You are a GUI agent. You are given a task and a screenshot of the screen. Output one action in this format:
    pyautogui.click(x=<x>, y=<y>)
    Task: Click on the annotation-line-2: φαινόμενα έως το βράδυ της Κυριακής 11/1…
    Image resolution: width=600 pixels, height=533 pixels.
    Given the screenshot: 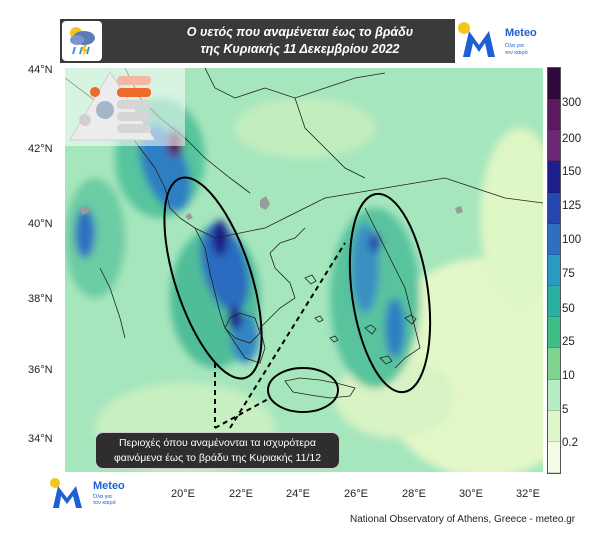 What is the action you would take?
    pyautogui.click(x=217, y=457)
    